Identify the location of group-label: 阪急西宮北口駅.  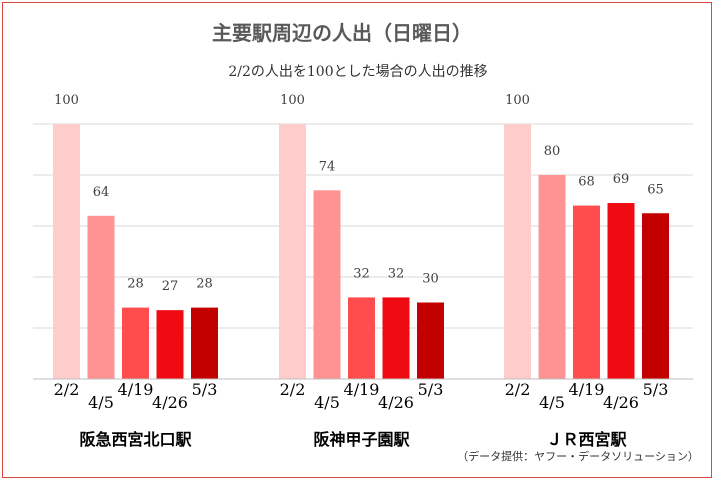
(135, 439).